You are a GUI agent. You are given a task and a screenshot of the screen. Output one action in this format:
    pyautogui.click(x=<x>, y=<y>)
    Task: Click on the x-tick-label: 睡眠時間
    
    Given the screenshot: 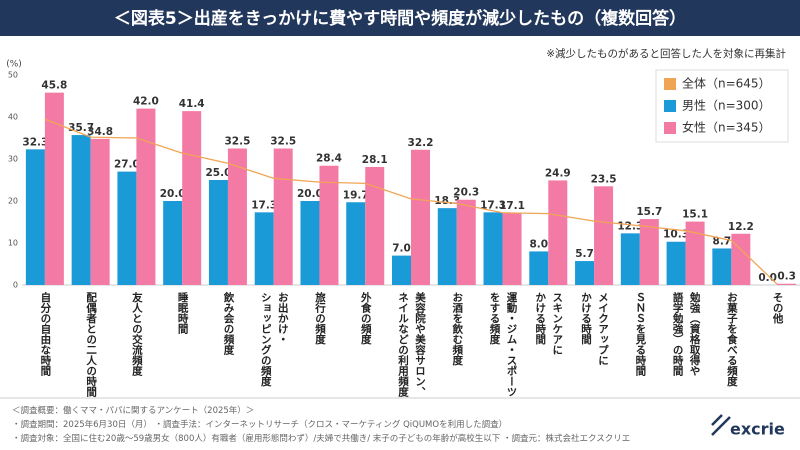 What is the action you would take?
    pyautogui.click(x=182, y=313)
    